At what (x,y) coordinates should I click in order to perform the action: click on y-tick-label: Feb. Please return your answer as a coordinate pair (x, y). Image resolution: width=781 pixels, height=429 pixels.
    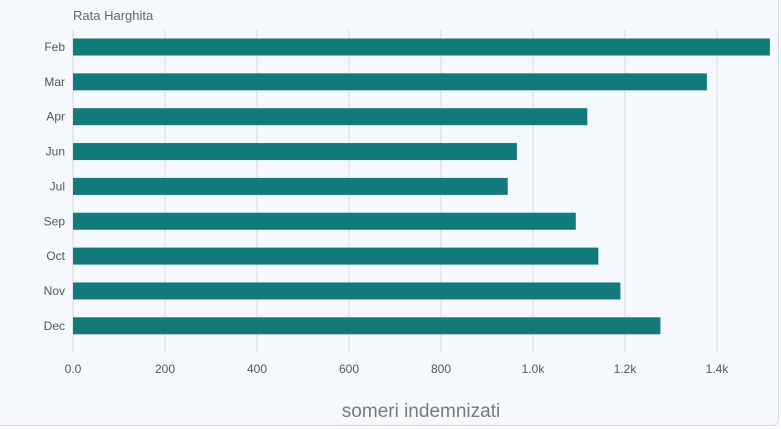
    Looking at the image, I should click on (54, 47).